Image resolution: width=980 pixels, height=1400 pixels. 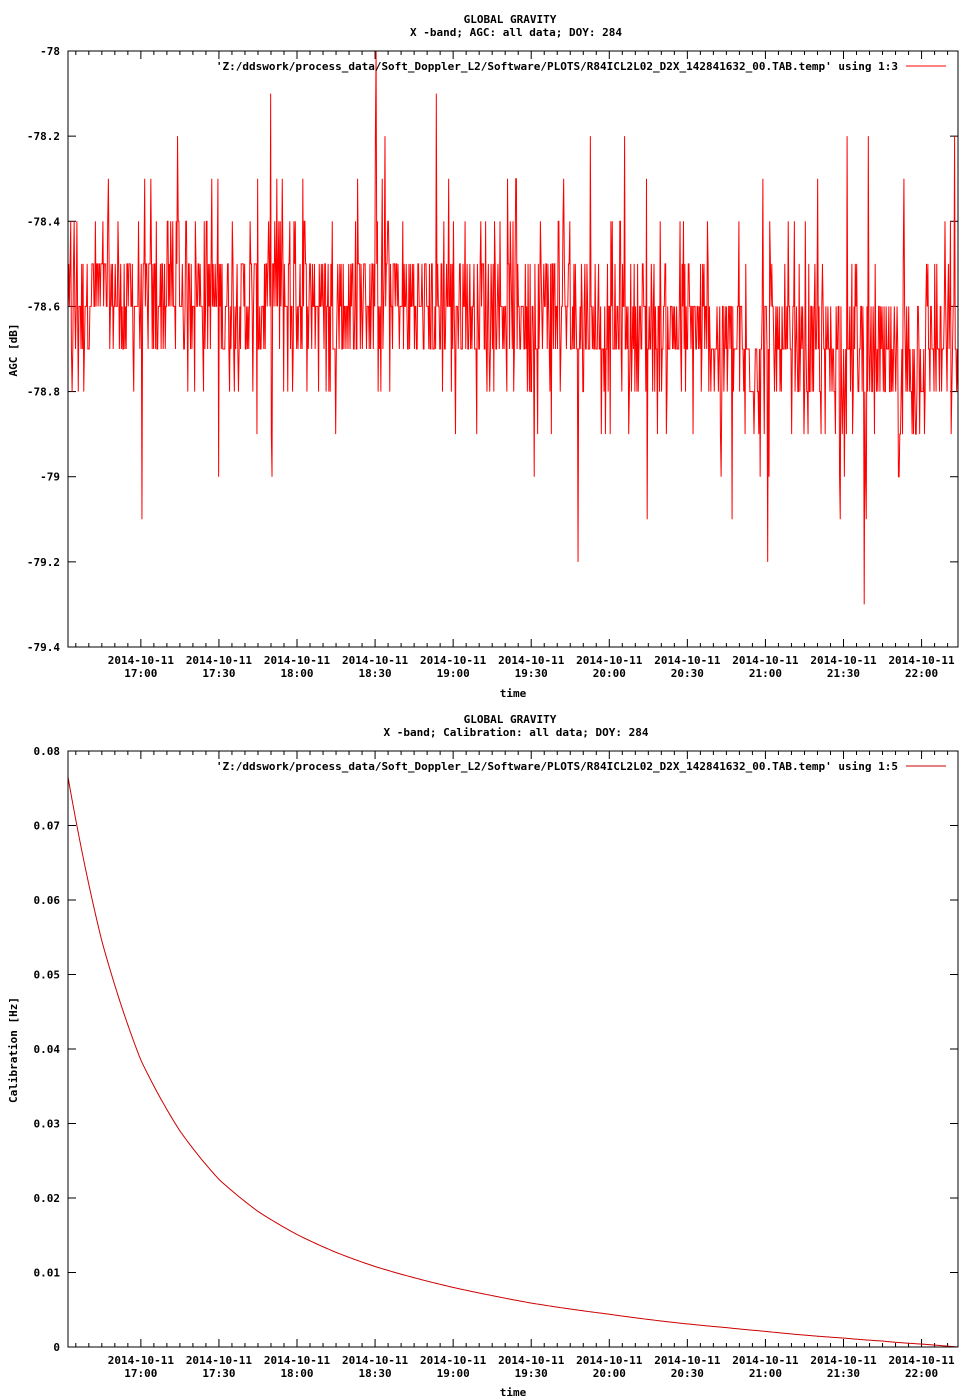 What do you see at coordinates (43, 349) in the screenshot?
I see `agc-y-tick-labels: -78 -78.2 -78.4 -78.6 -78.8 -79 -79.2 -79.4` at bounding box center [43, 349].